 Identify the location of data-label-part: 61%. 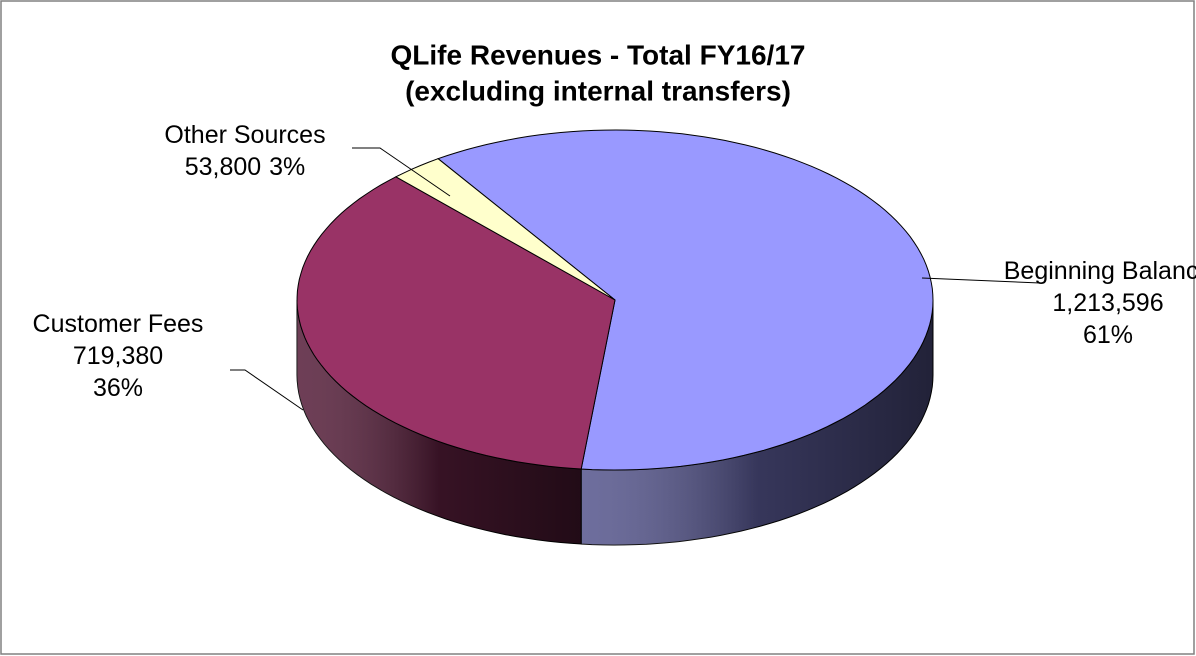
(1108, 335).